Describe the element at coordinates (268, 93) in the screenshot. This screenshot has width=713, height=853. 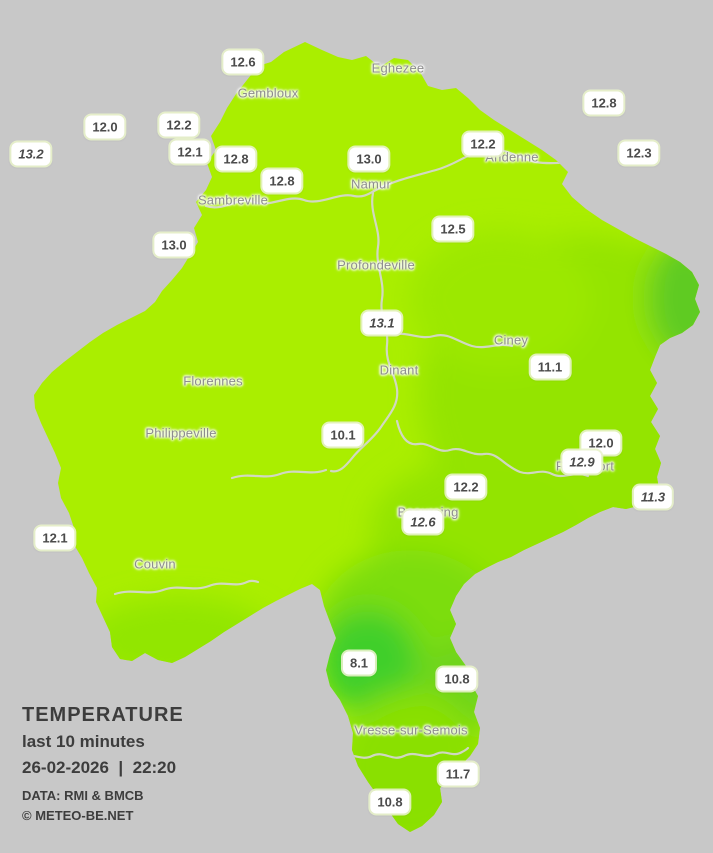
I see `city-label: Gembloux` at that location.